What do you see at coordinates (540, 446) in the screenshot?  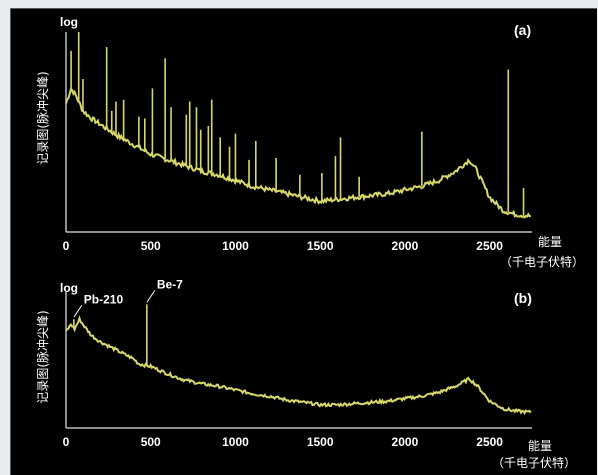 I see `panel-b-x-axis-label-line1: 能量` at bounding box center [540, 446].